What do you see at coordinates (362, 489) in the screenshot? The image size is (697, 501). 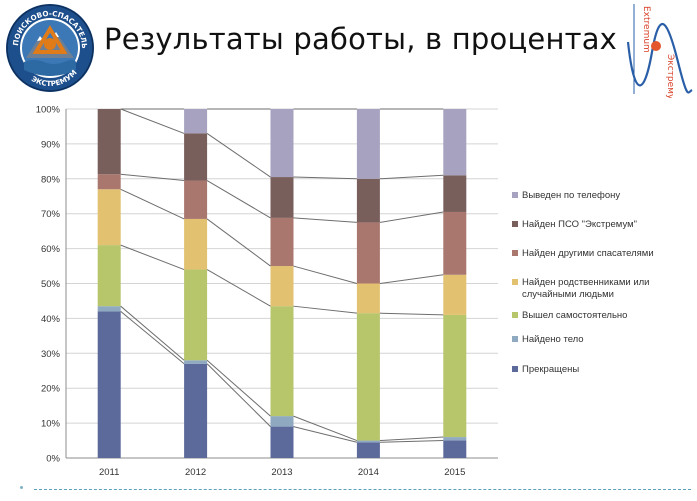 I see `footer-divider` at bounding box center [362, 489].